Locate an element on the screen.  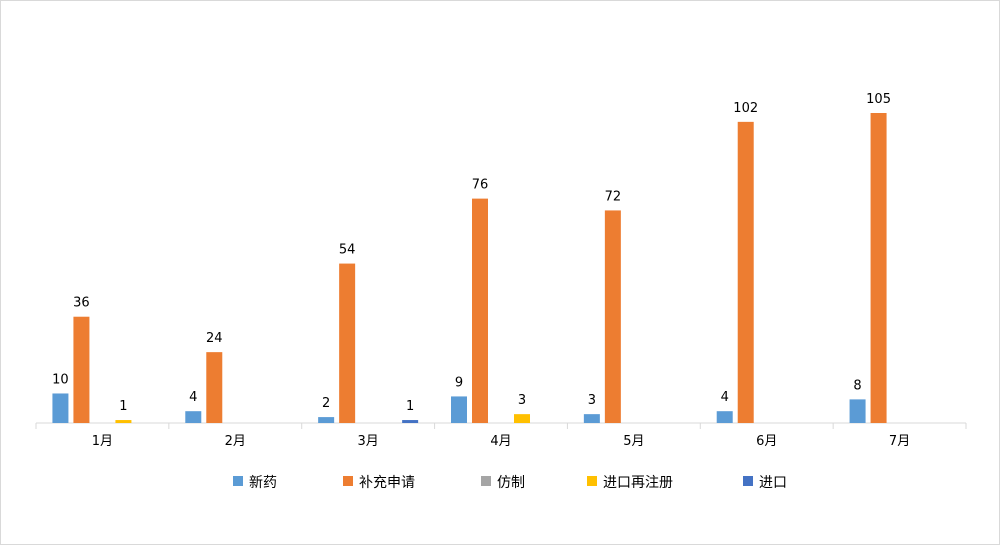
legend-swatch-仿制 is located at coordinates (486, 481).